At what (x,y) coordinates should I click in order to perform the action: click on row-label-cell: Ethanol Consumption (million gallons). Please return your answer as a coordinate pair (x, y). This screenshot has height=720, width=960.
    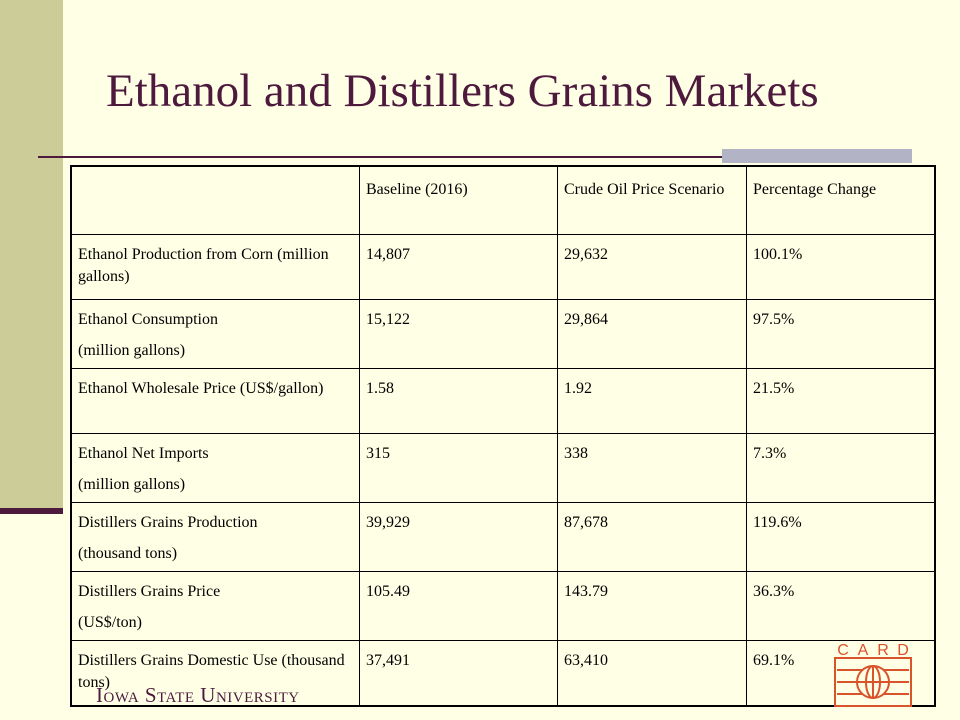
    Looking at the image, I should click on (215, 334).